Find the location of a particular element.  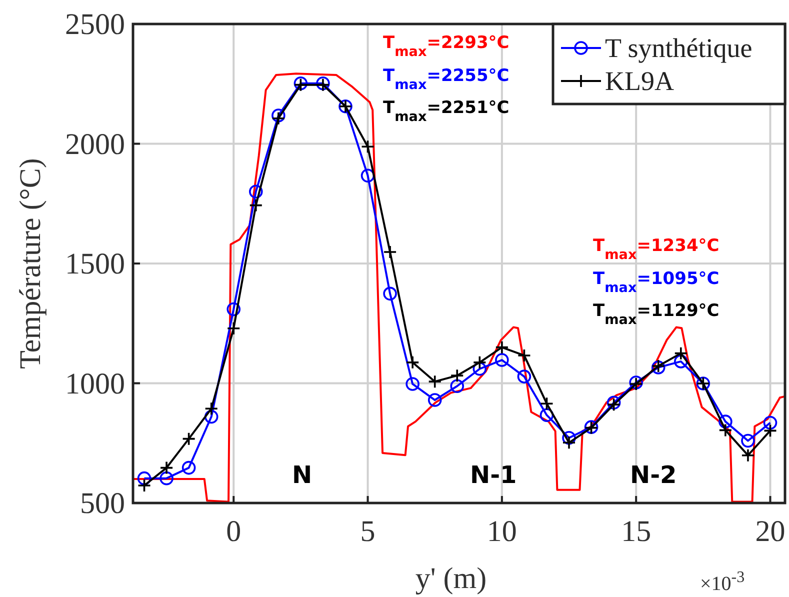

y-axis-title: Température (°C) is located at coordinates (30, 263).